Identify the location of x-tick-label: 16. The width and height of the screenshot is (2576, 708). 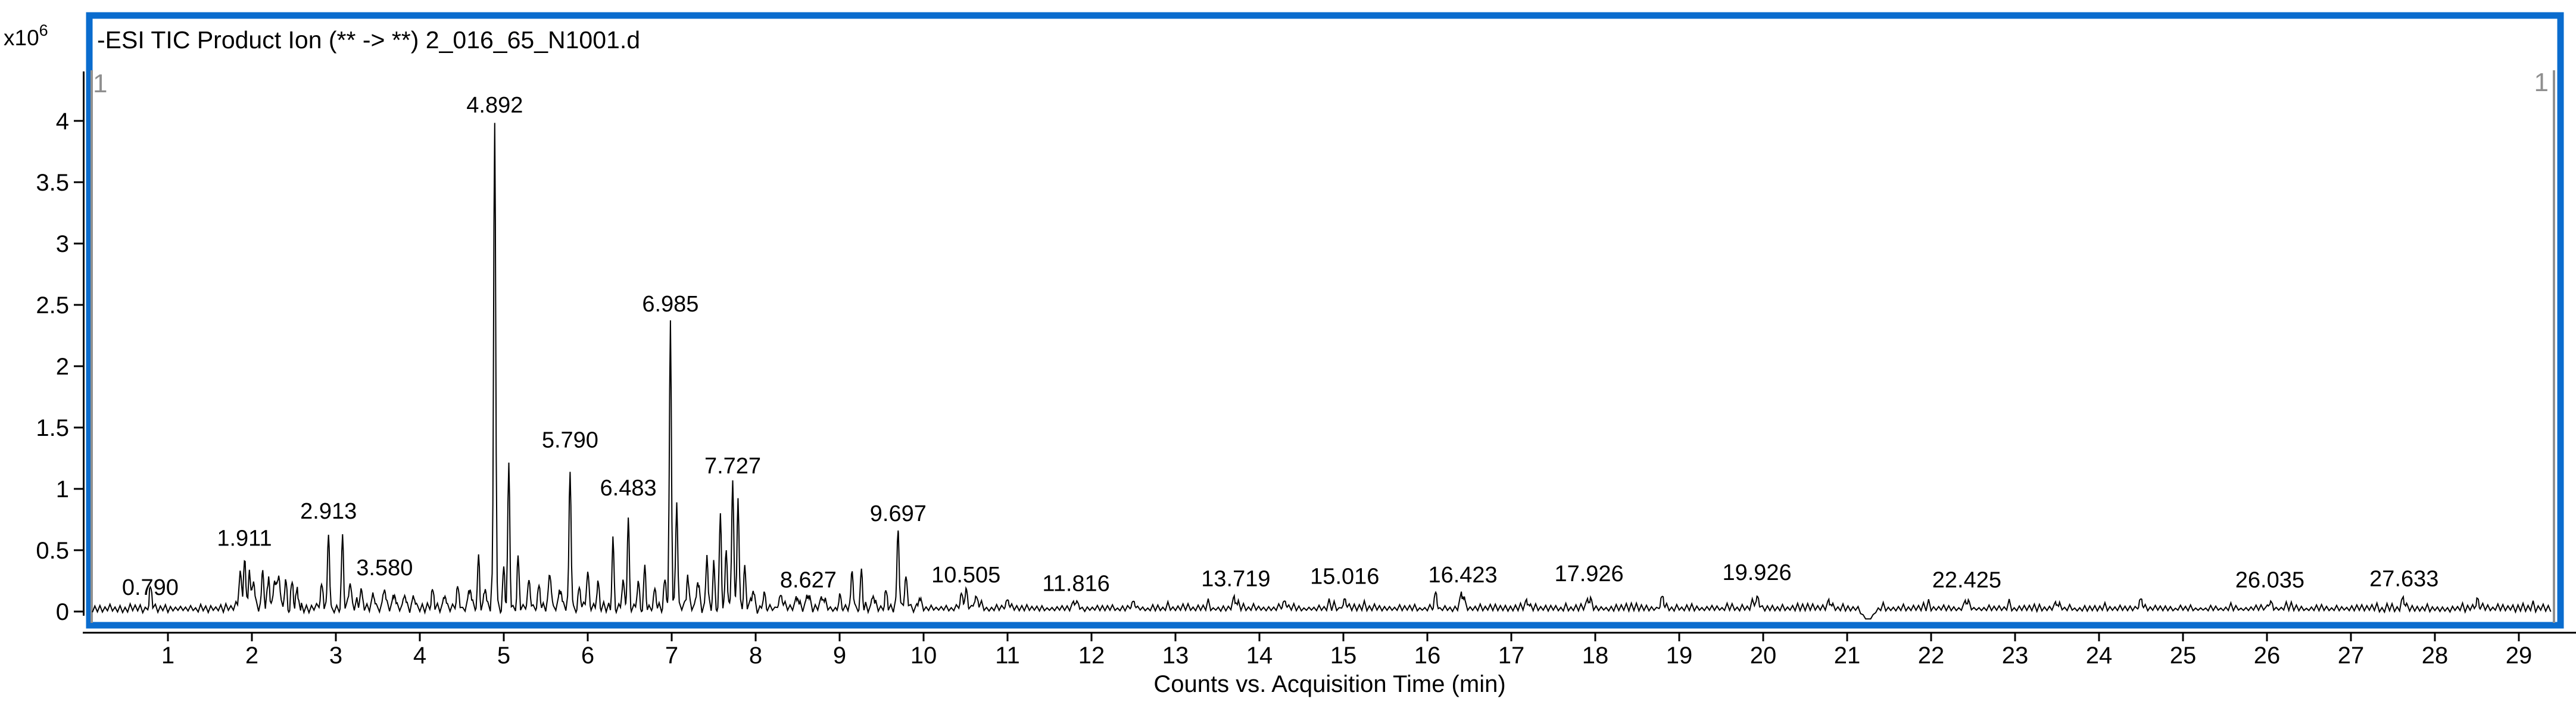
(1427, 655).